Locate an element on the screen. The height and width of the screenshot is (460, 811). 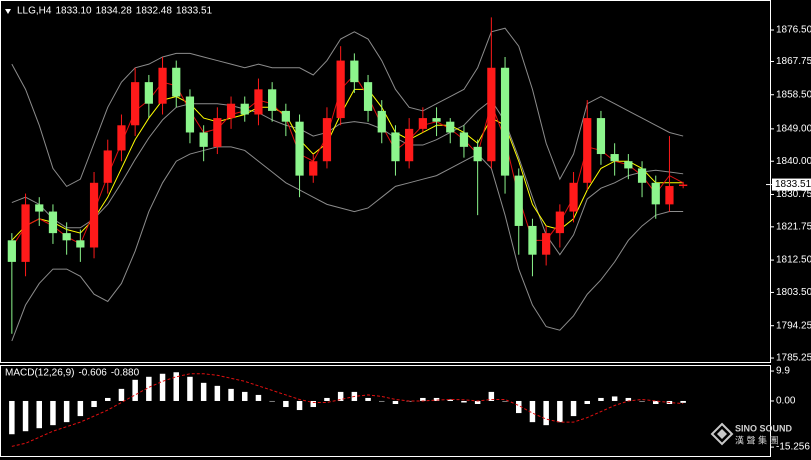
header-value: 1833.51 is located at coordinates (194, 11).